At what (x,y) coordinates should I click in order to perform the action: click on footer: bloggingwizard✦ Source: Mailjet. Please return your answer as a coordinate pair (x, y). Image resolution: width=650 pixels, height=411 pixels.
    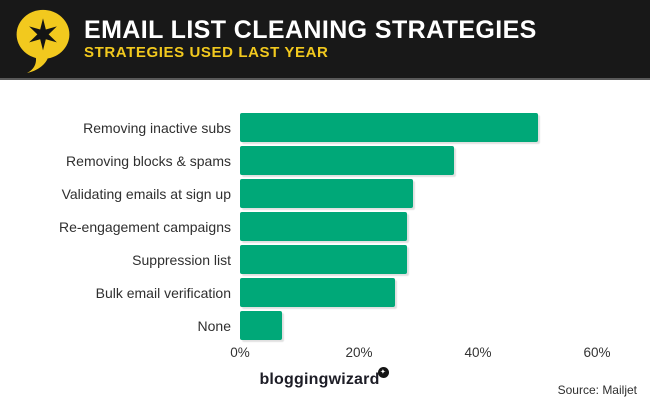
    Looking at the image, I should click on (325, 389).